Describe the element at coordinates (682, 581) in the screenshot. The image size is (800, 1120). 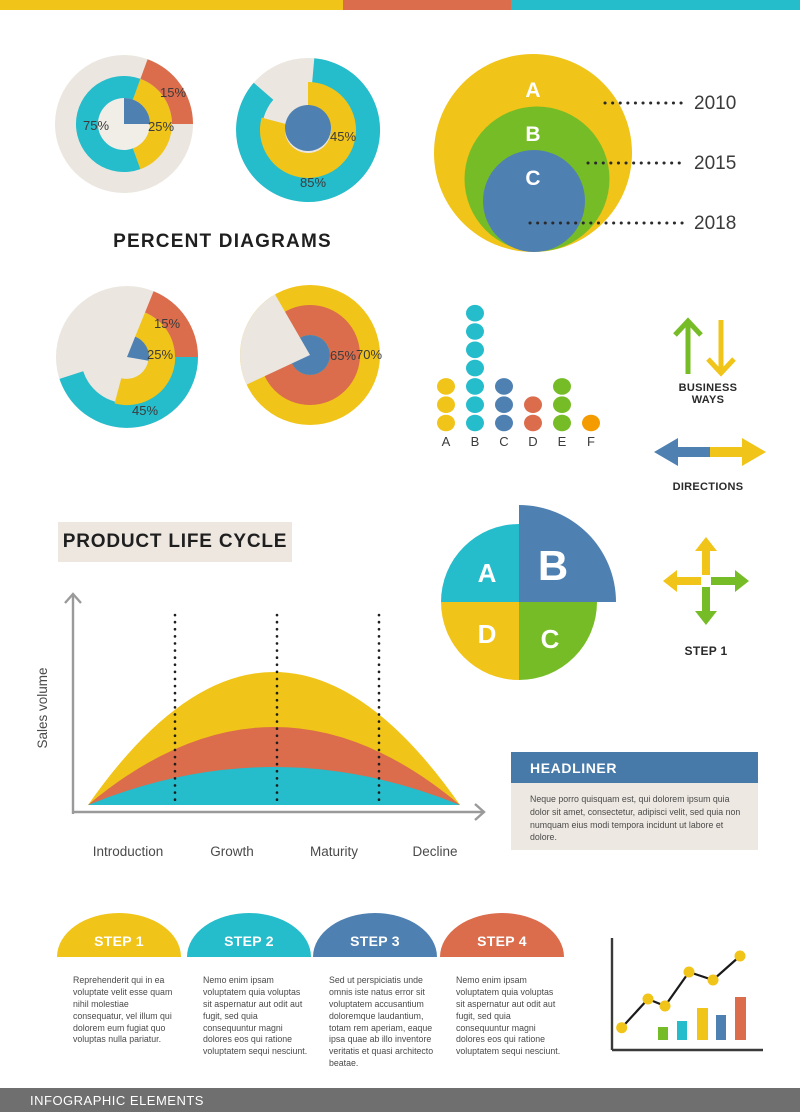
I see `cross-arrow-left-icon` at that location.